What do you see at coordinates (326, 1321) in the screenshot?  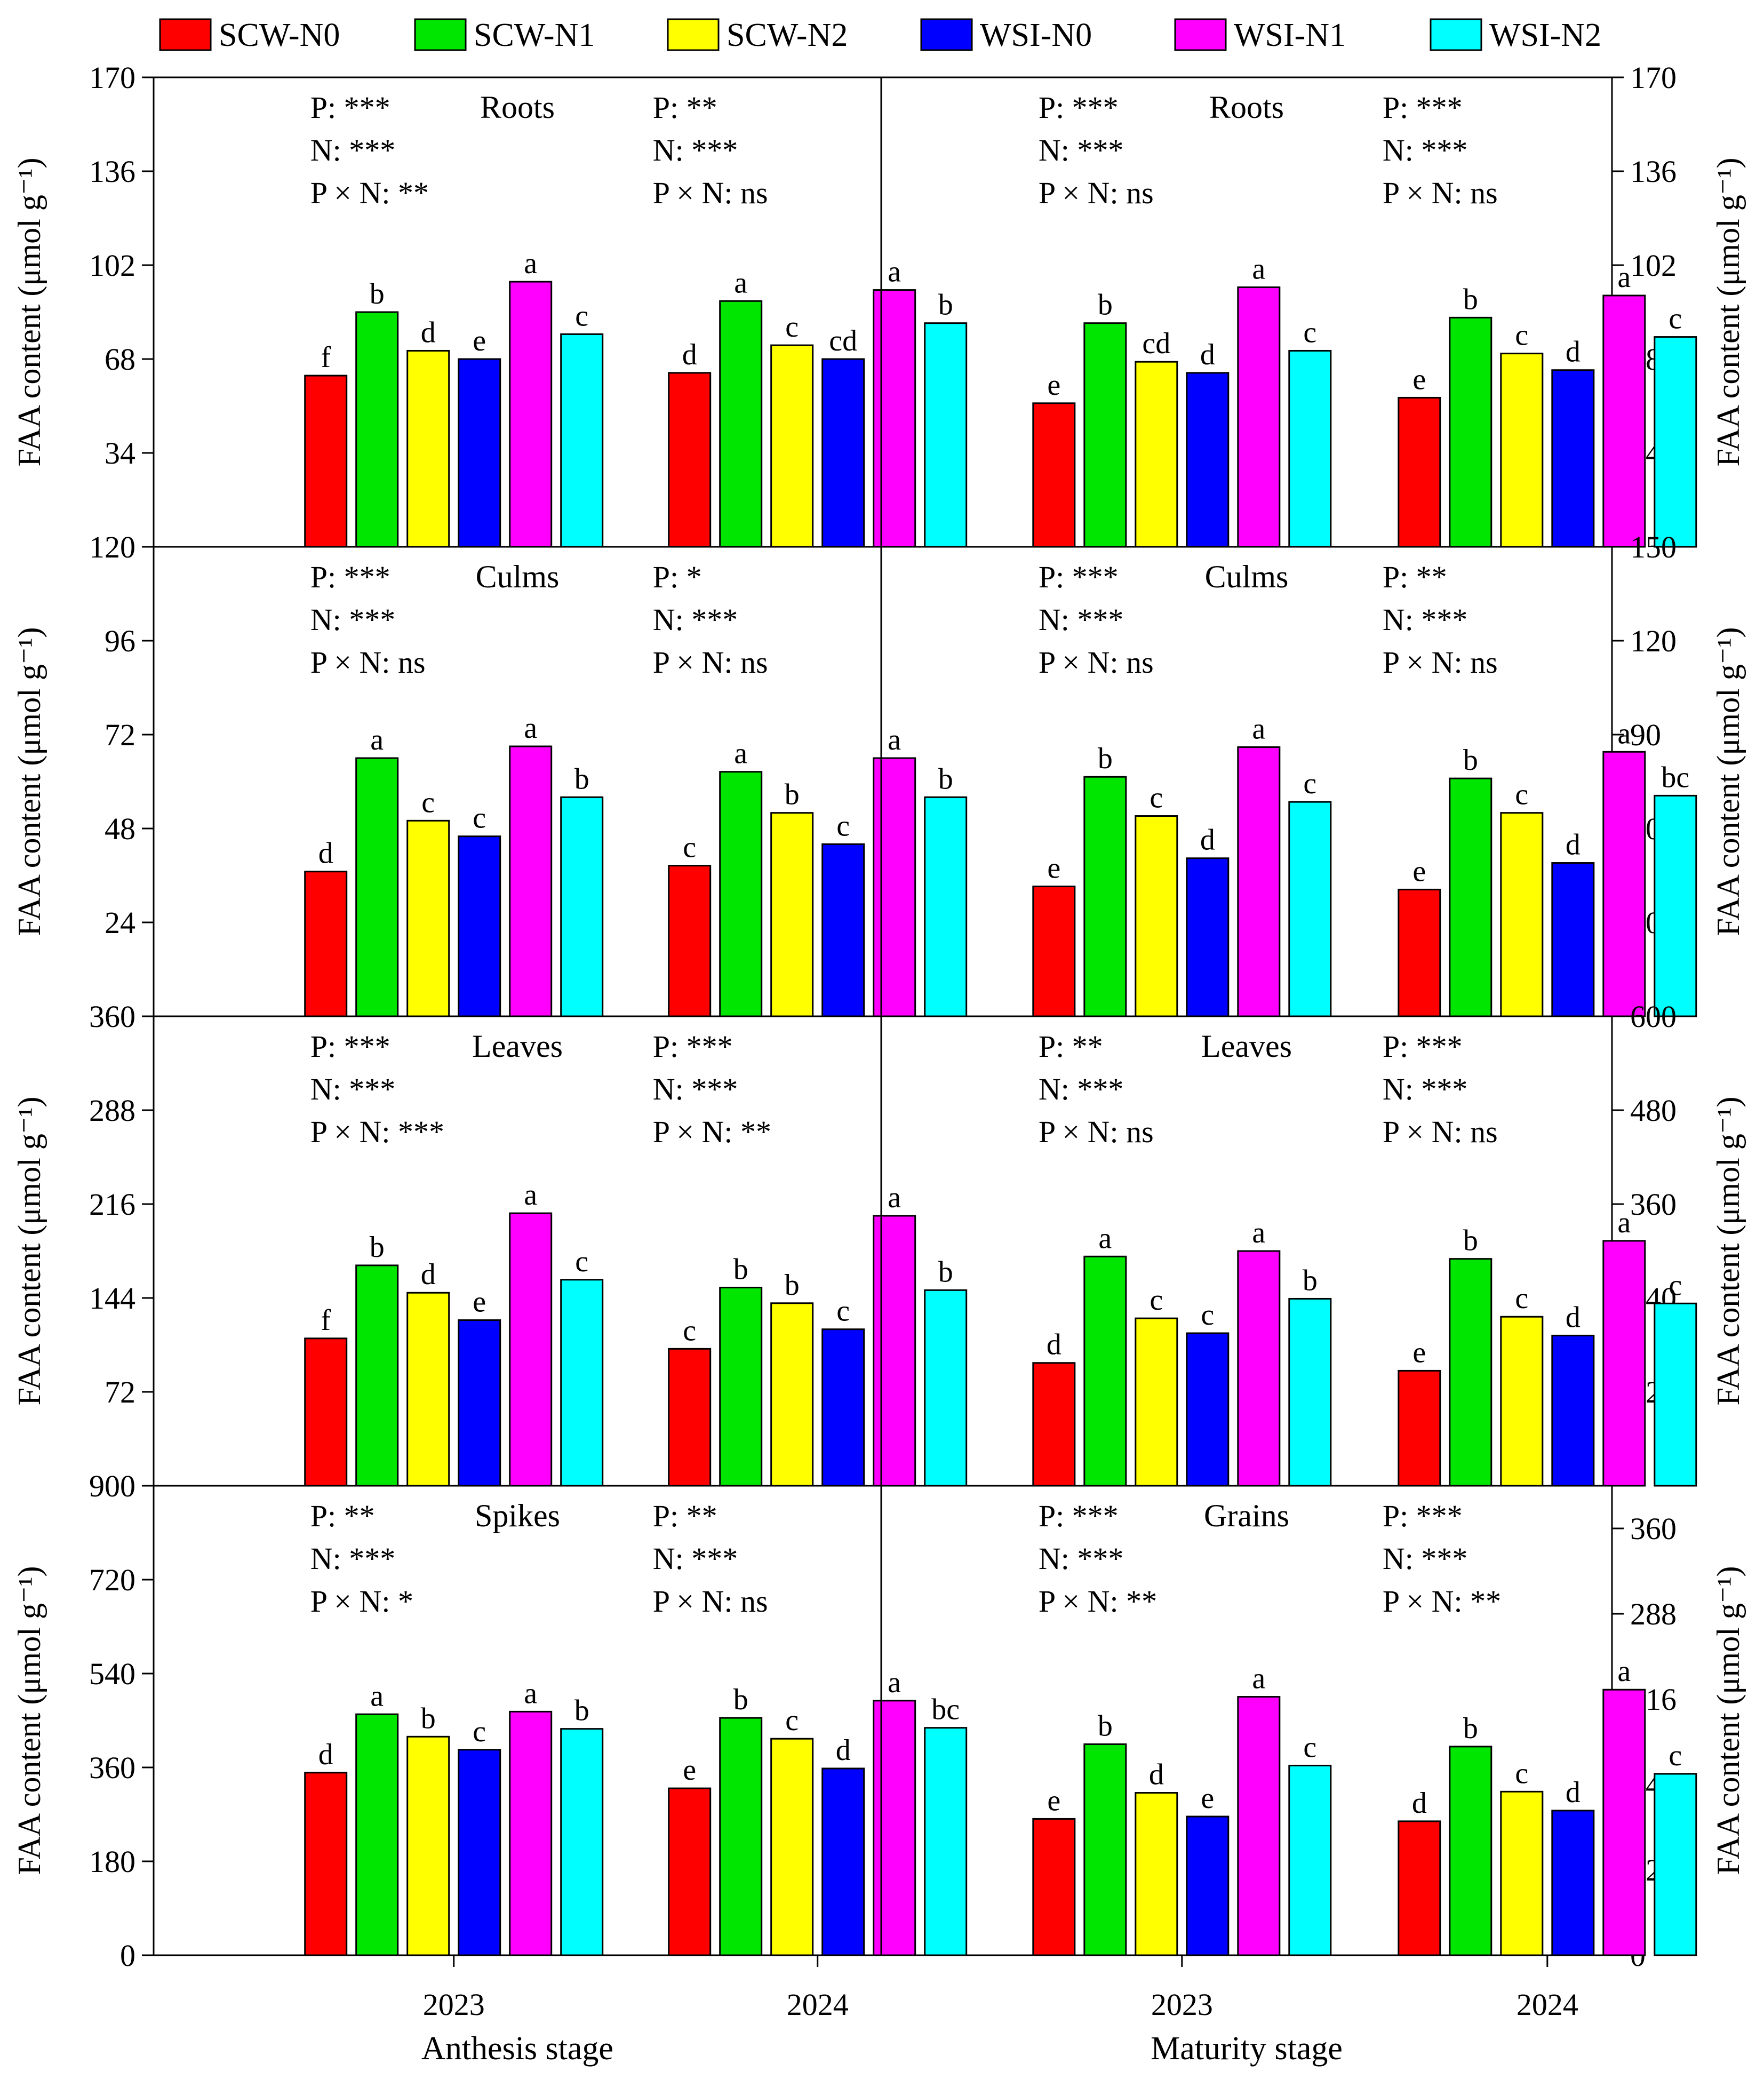 I see `significance-letter: f` at bounding box center [326, 1321].